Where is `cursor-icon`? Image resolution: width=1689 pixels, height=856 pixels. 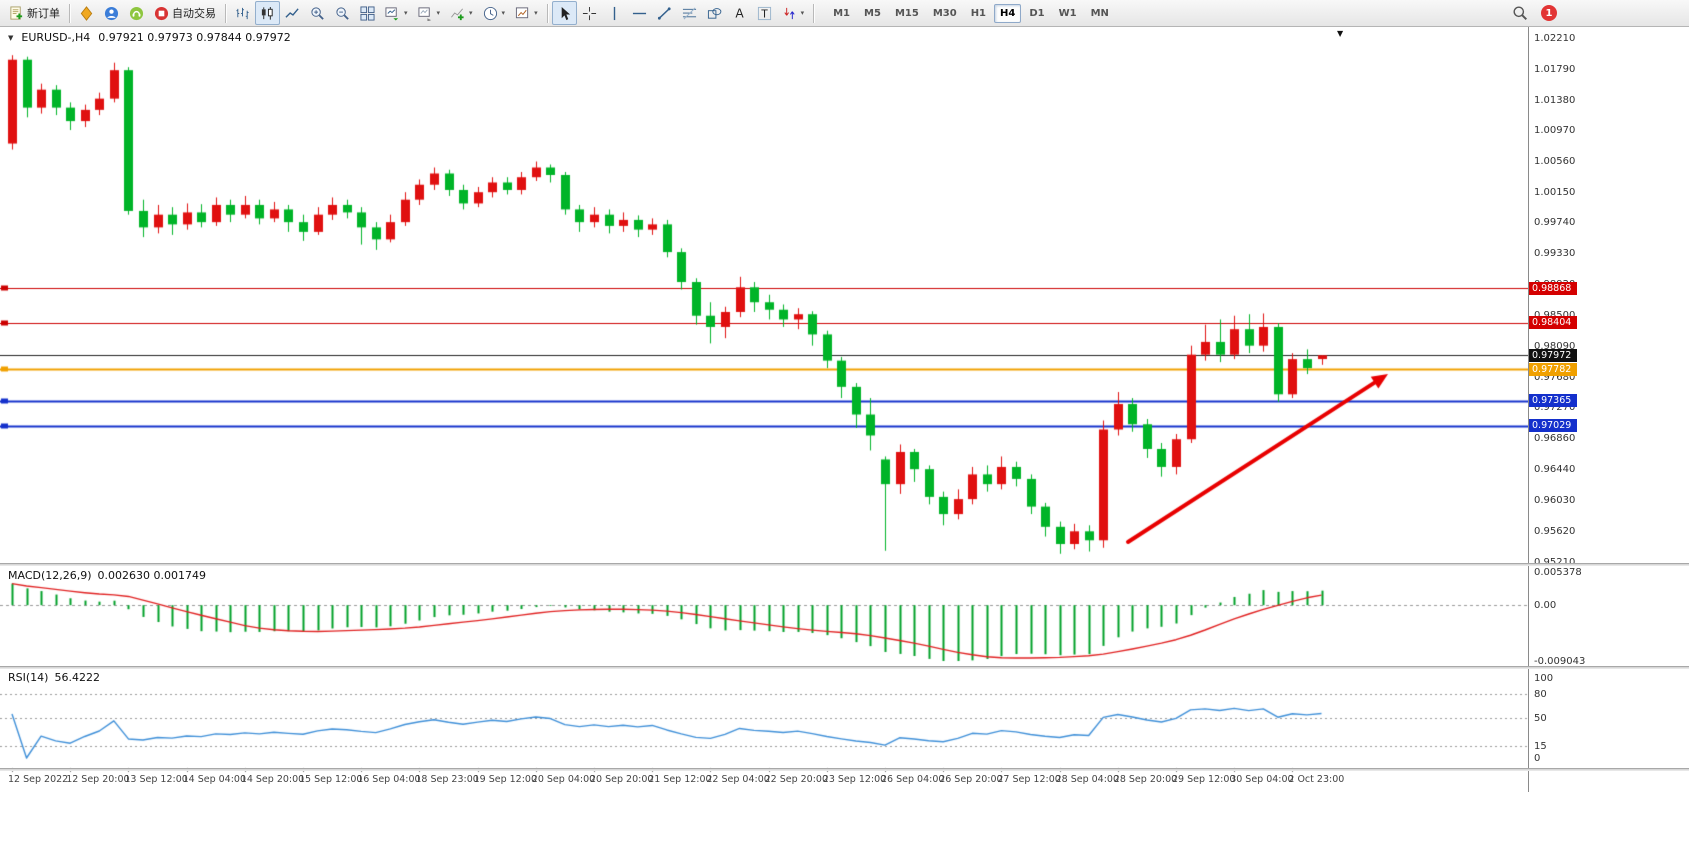 cursor-icon is located at coordinates (564, 13).